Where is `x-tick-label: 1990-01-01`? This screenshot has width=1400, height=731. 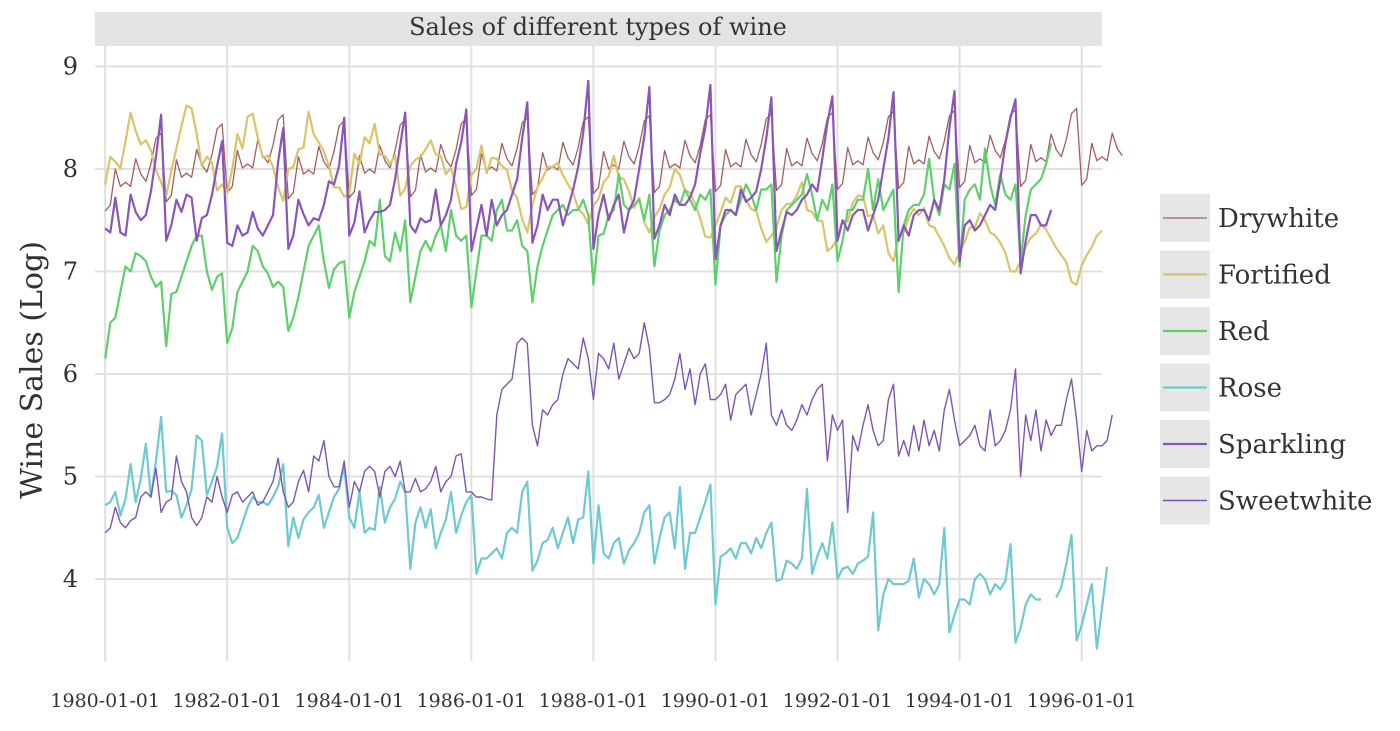 x-tick-label: 1990-01-01 is located at coordinates (716, 701).